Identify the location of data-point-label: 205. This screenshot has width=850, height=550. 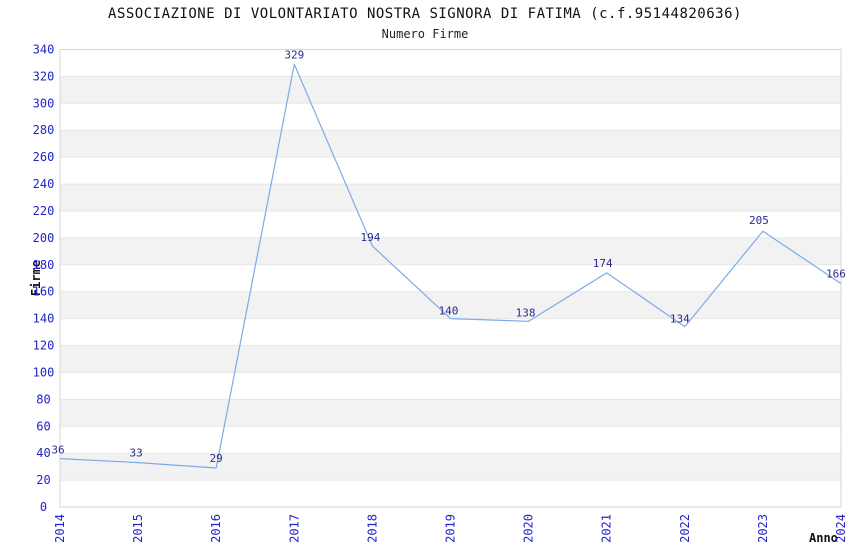
(759, 220).